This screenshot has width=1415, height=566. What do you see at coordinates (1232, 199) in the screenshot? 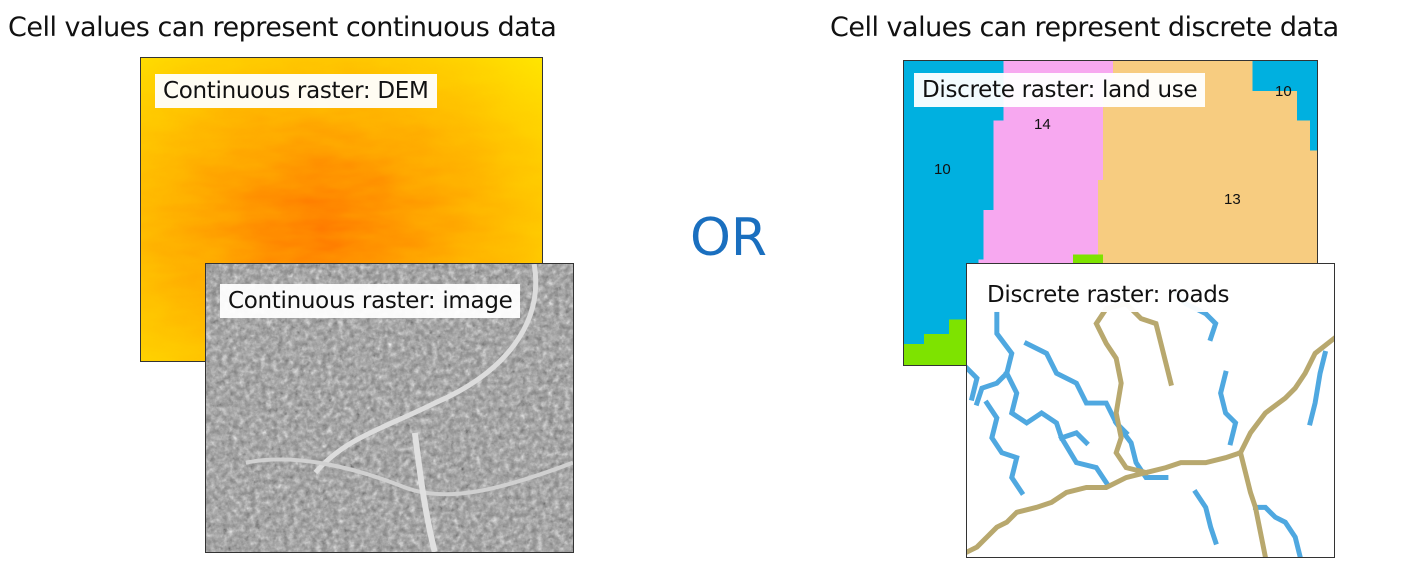
I see `cell-label-tan: 13` at bounding box center [1232, 199].